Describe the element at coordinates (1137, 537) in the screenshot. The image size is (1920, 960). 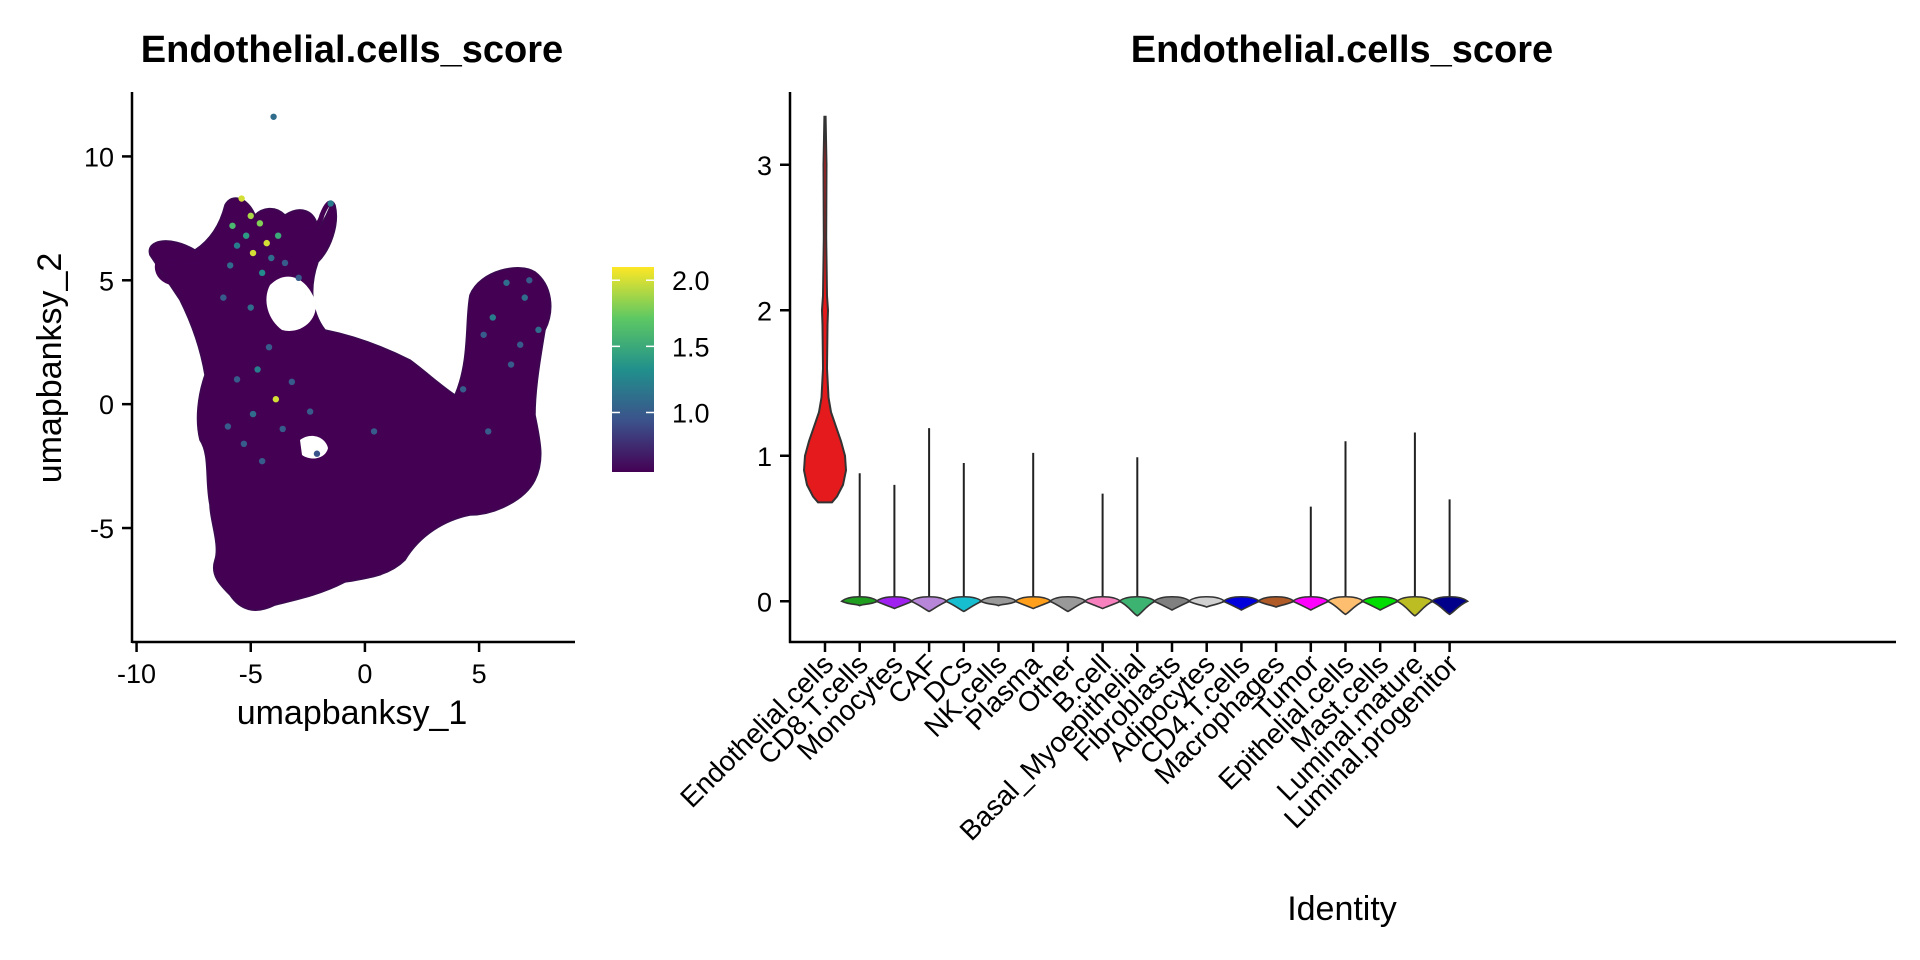
I see `violin-basal-myoepithelial` at that location.